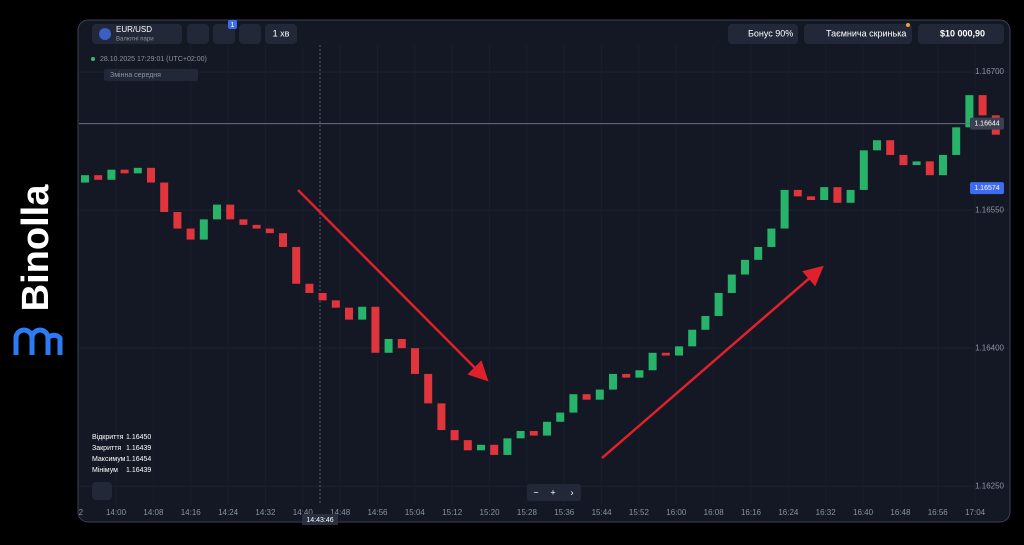  Describe the element at coordinates (153, 512) in the screenshot. I see `x-tick-label: 14:08` at that location.